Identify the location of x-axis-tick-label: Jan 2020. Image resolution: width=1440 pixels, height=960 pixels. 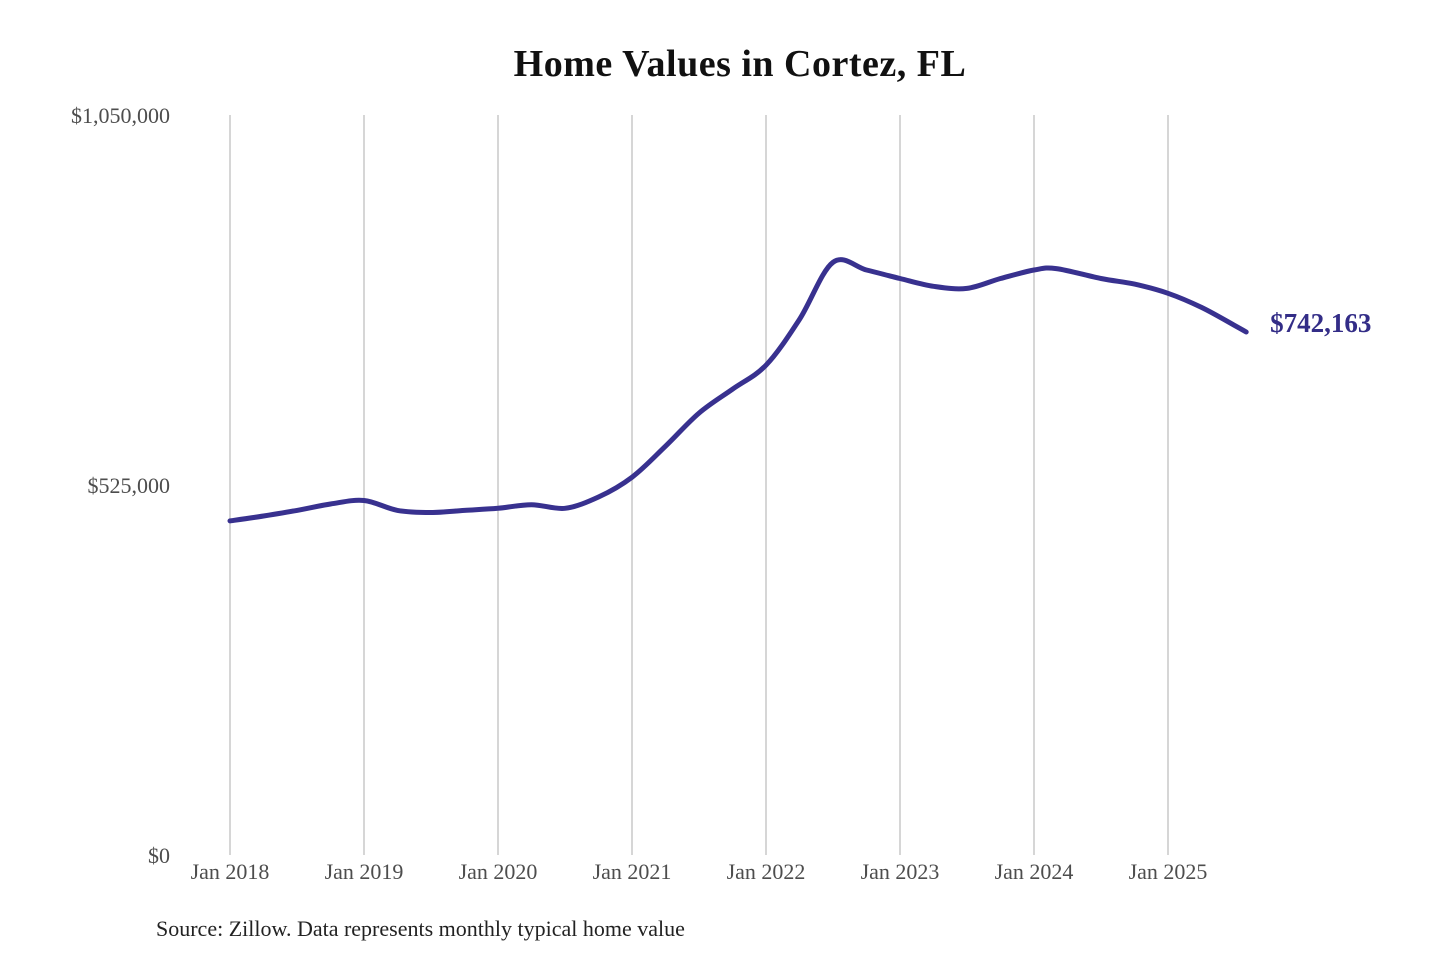
(498, 871).